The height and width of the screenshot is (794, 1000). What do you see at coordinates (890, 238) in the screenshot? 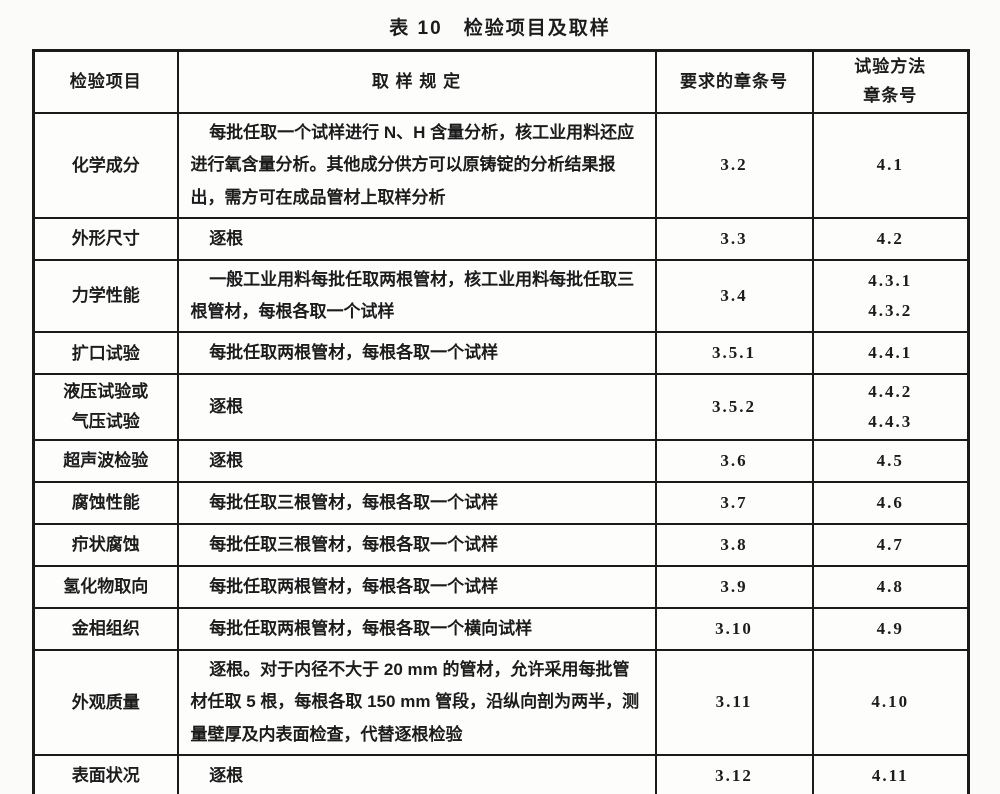
I see `cell-test-method-clause: 4.2` at bounding box center [890, 238].